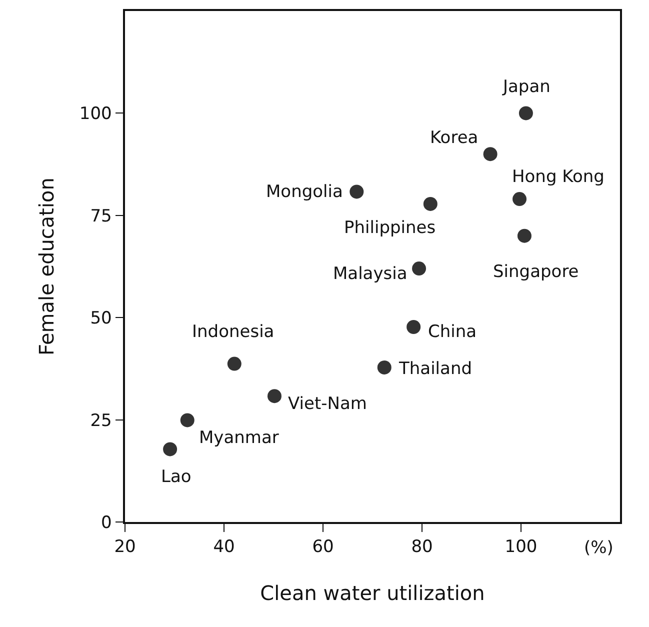 This screenshot has height=627, width=649. Describe the element at coordinates (101, 318) in the screenshot. I see `y-tick-label: 50` at that location.